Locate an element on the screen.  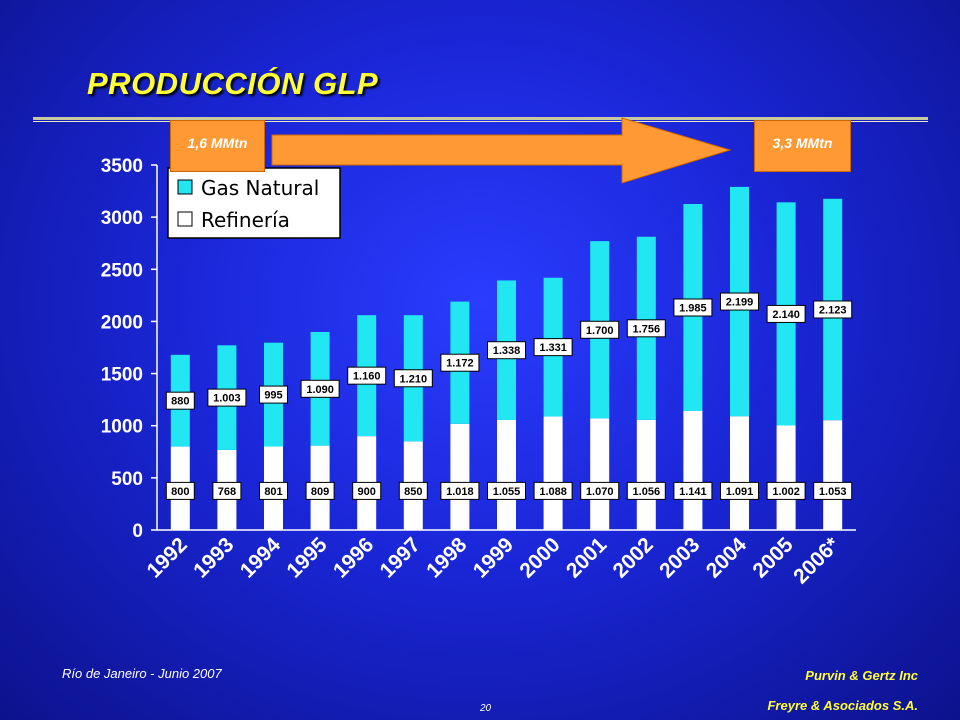
data-label-gas-natural: 1.210 is located at coordinates (414, 379).